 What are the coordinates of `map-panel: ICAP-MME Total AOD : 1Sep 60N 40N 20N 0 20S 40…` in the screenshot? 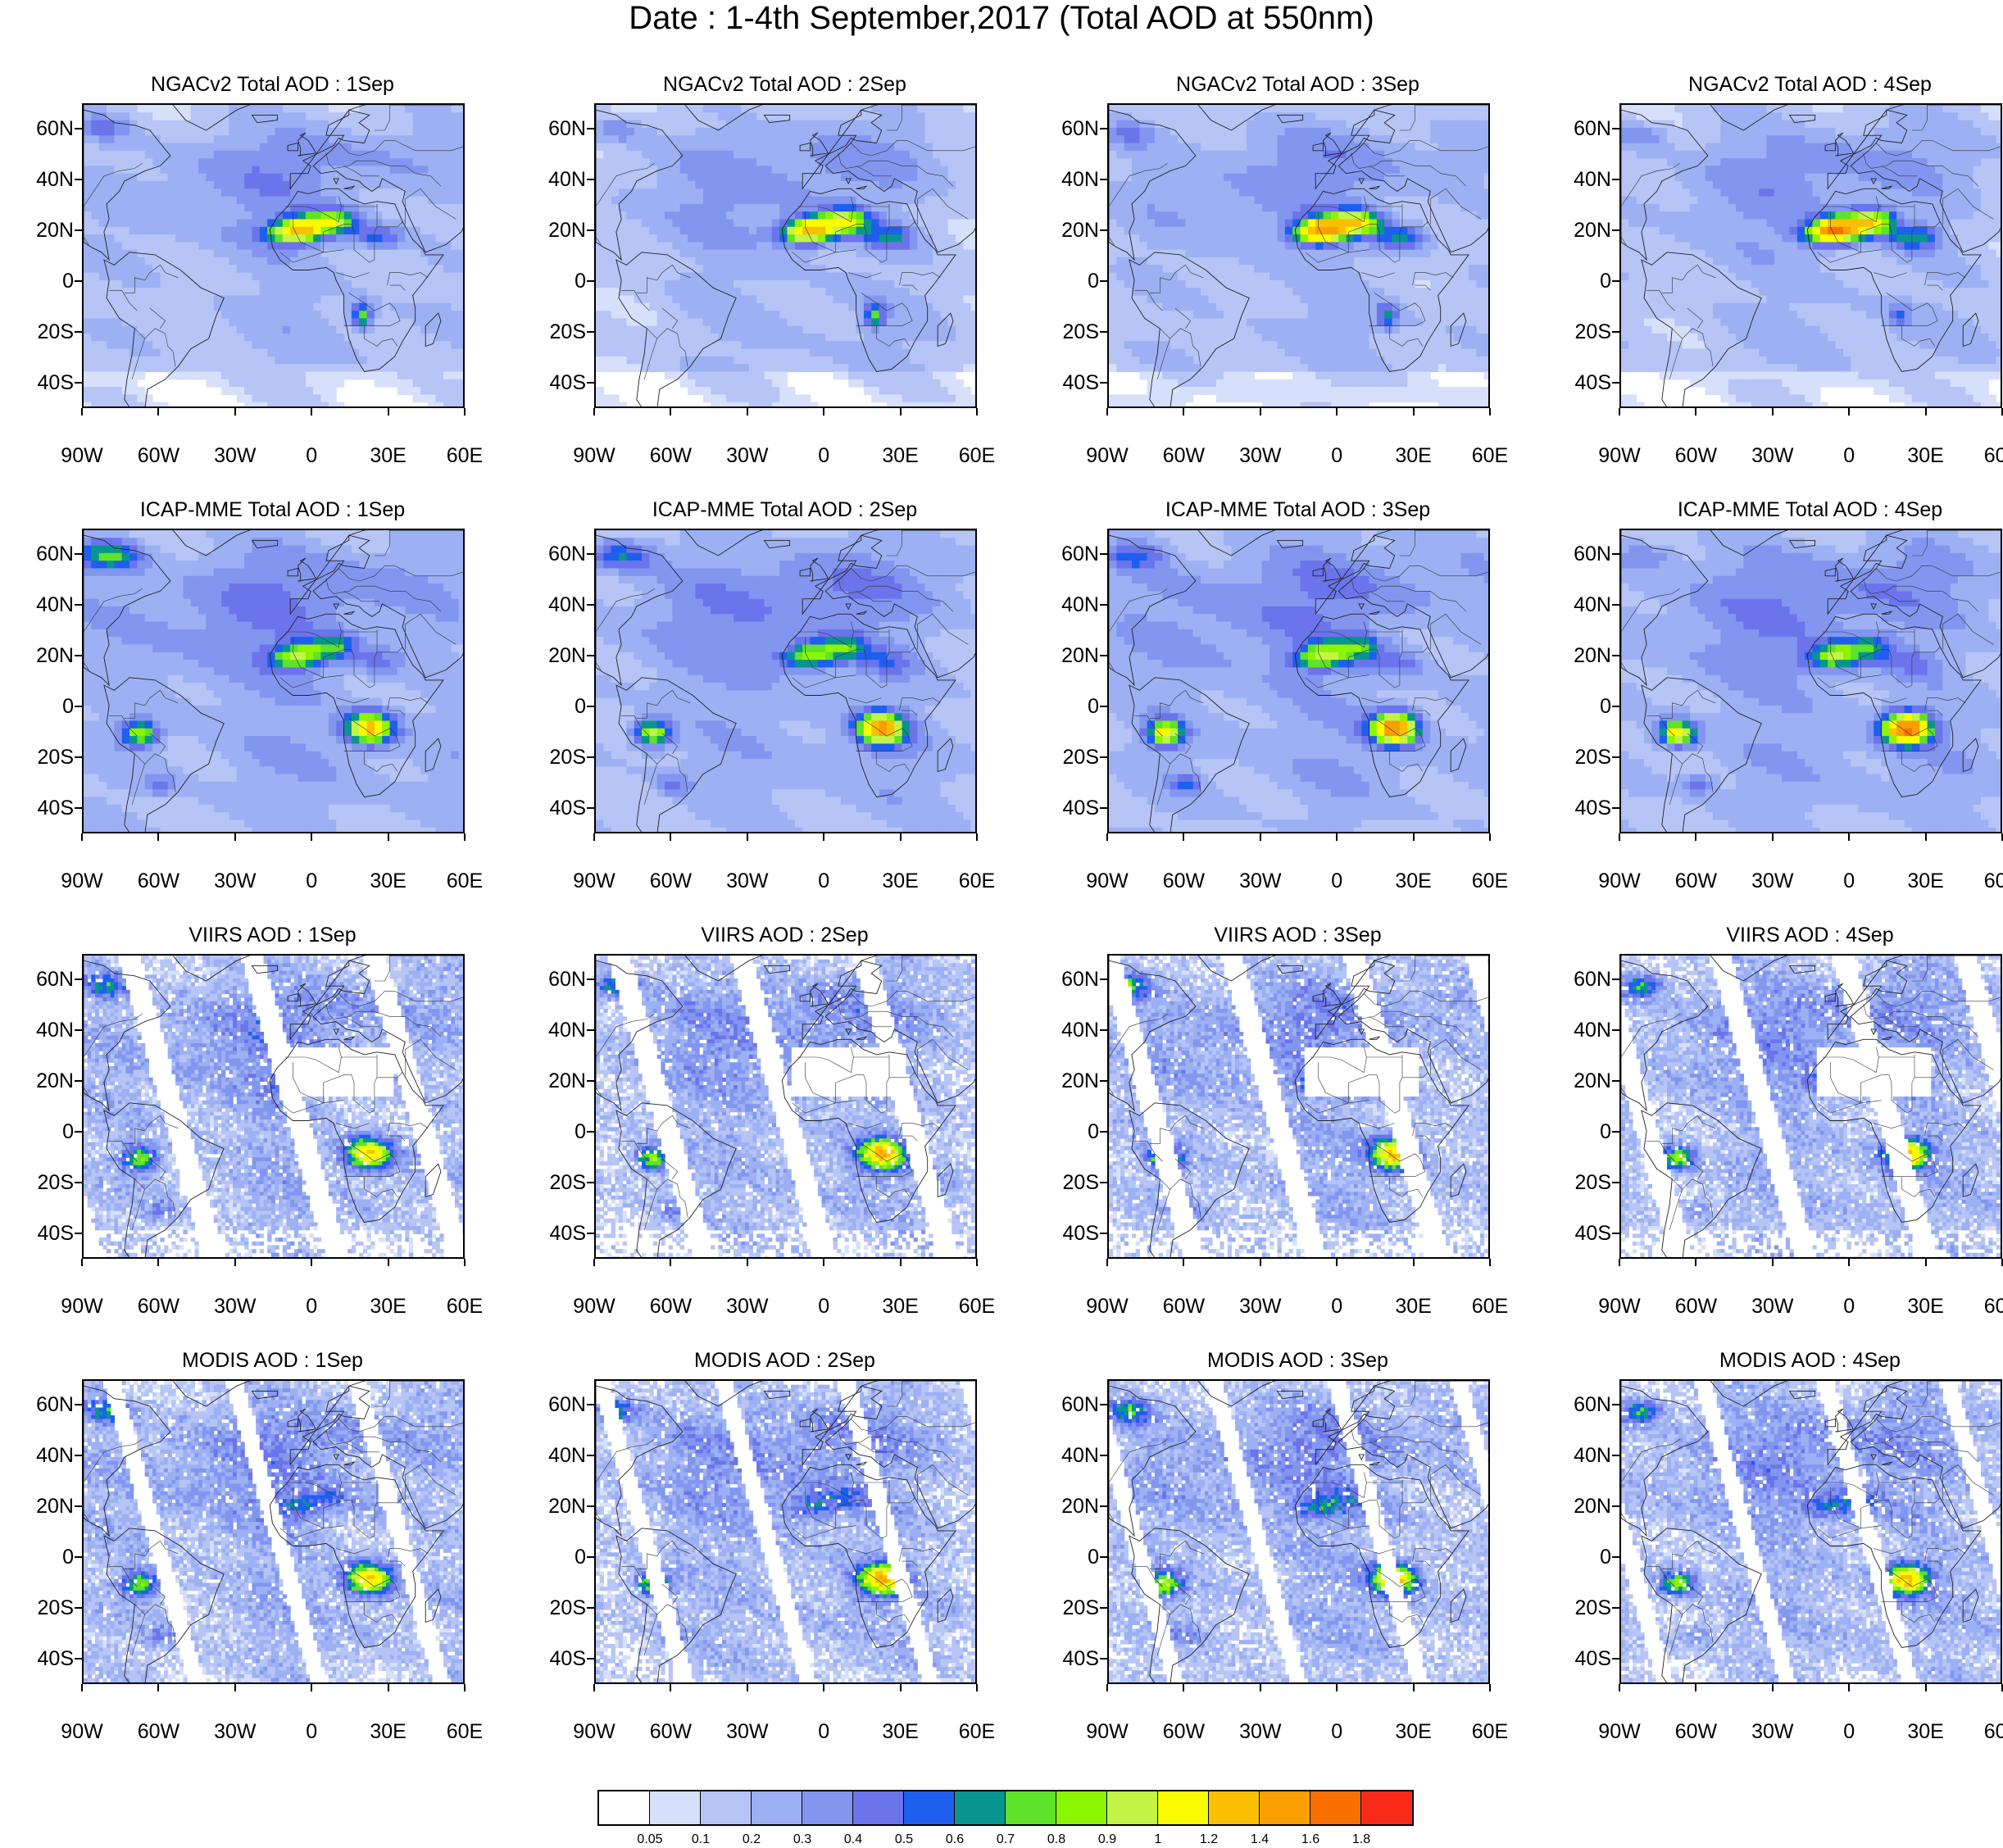 It's located at (272, 703).